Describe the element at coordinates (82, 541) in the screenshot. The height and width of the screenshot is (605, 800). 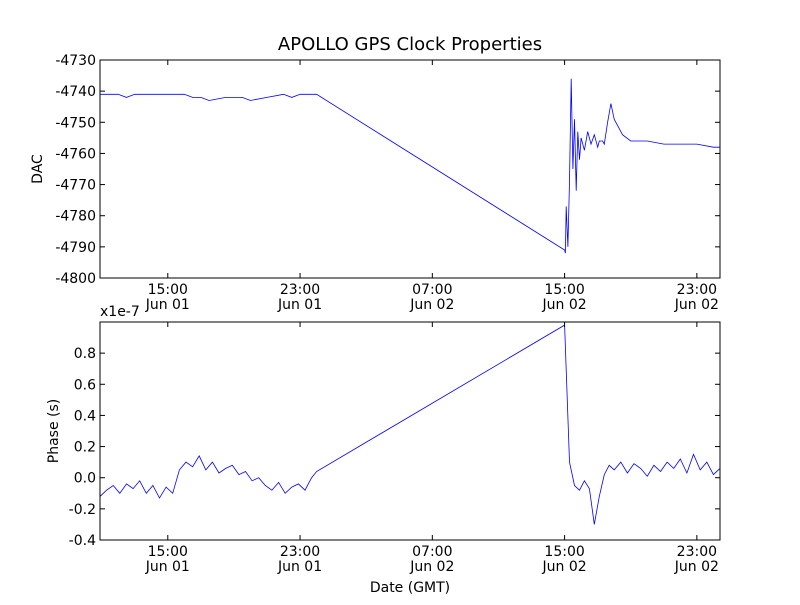
I see `y-tick-label: -0.4` at that location.